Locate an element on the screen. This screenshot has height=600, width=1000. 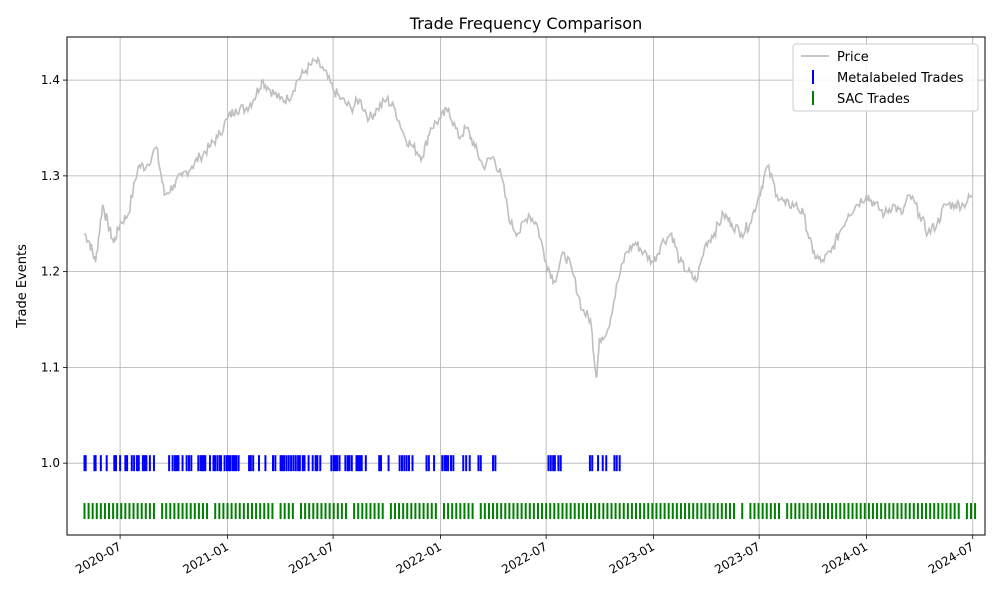
chart-title: Trade Frequency Comparison is located at coordinates (525, 23).